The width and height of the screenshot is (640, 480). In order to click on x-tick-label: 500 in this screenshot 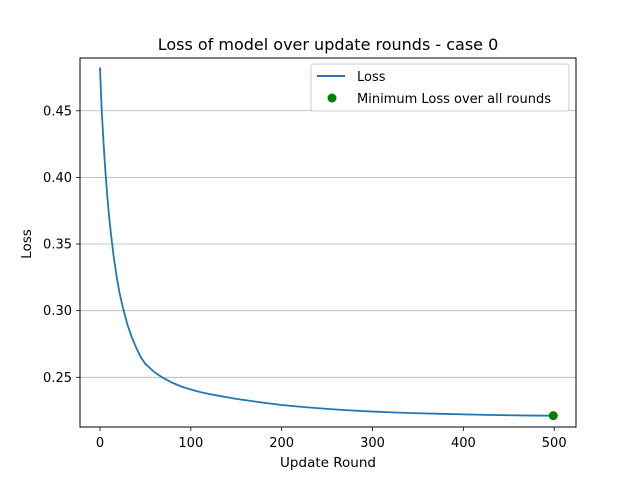, I will do `click(554, 443)`.